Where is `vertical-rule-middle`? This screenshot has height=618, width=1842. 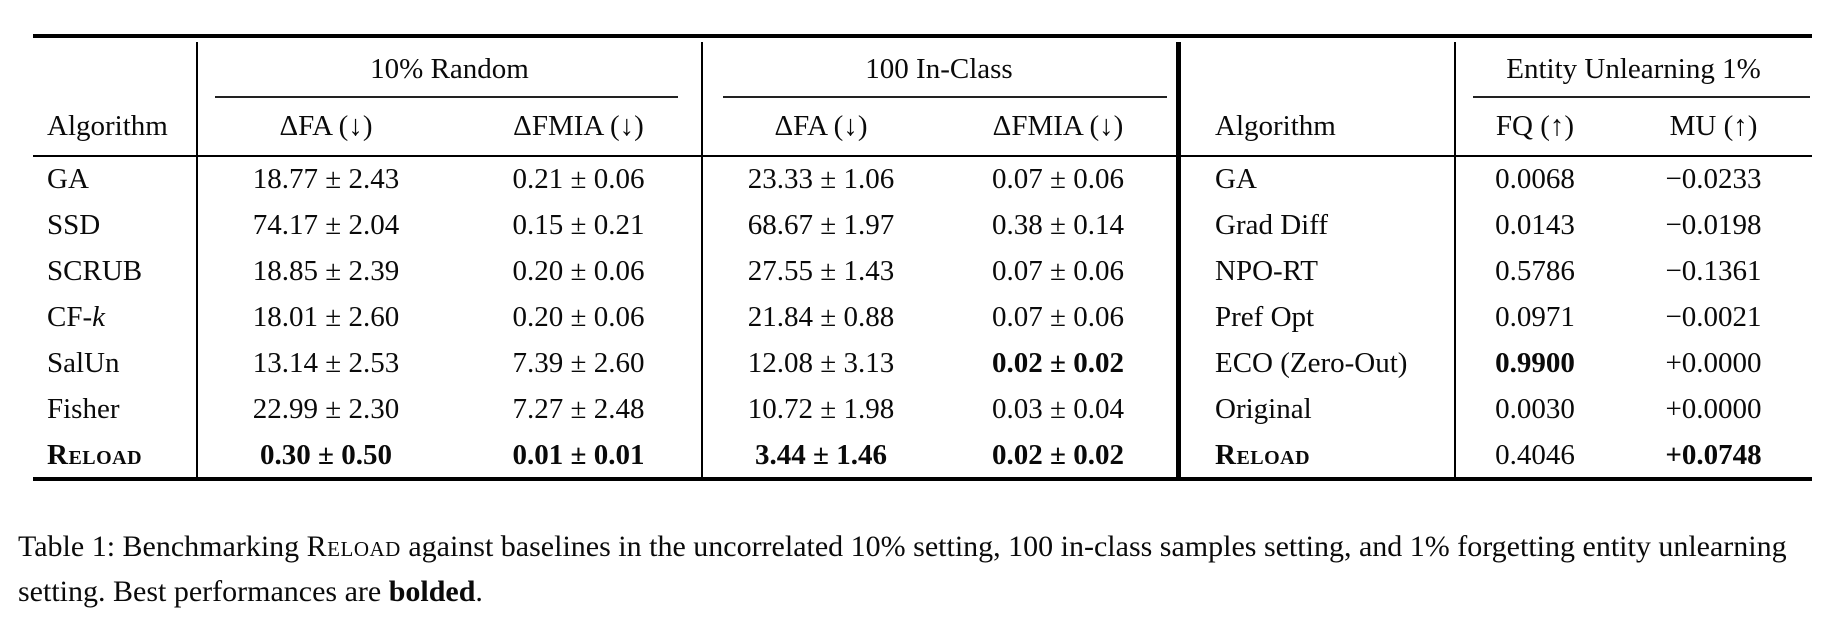
vertical-rule-middle is located at coordinates (702, 259).